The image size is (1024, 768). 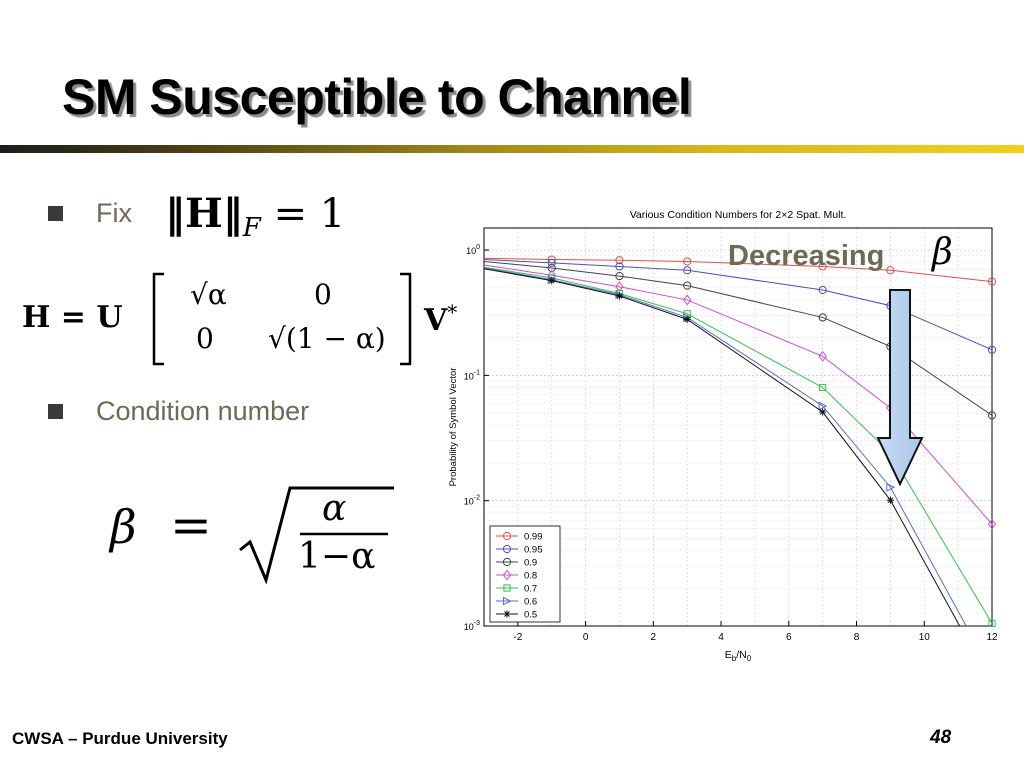 I want to click on beta-symbol: β, so click(x=123, y=527).